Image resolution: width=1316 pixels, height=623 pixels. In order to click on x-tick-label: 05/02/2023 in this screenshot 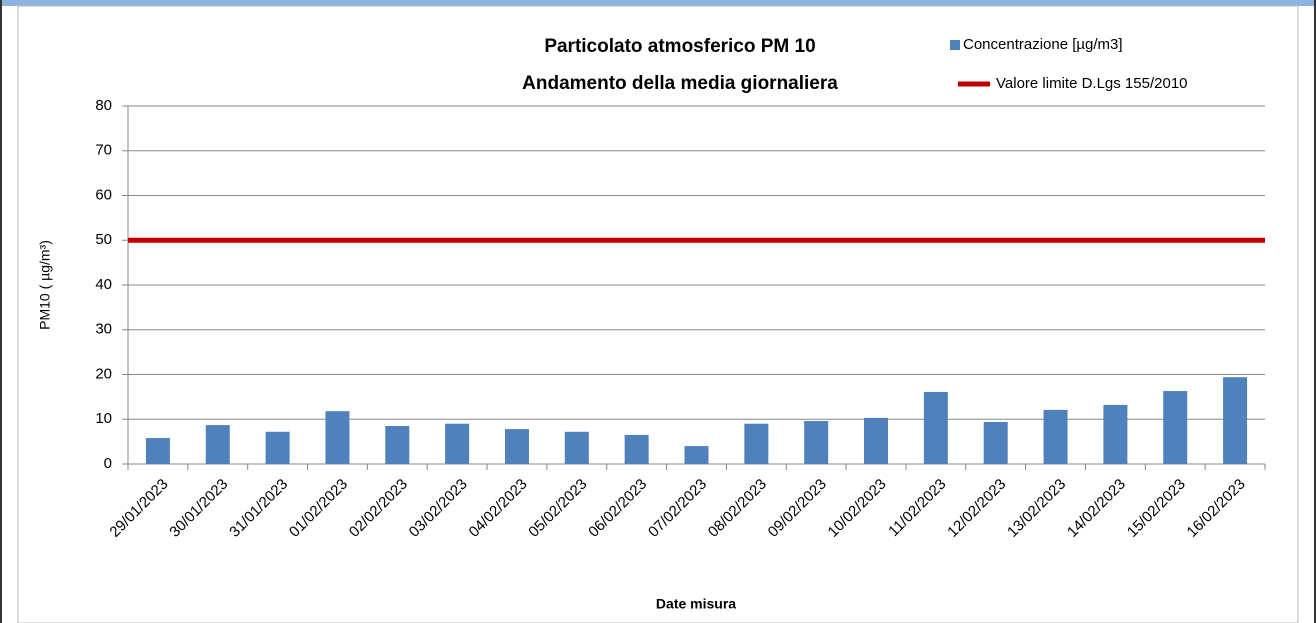, I will do `click(557, 508)`.